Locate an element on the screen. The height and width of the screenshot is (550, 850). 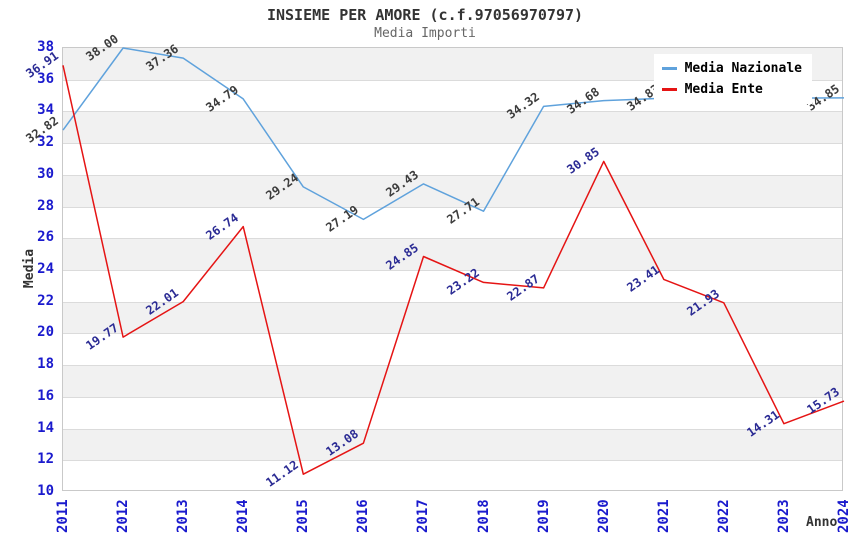
x-tick-label: 2018 is located at coordinates (483, 516).